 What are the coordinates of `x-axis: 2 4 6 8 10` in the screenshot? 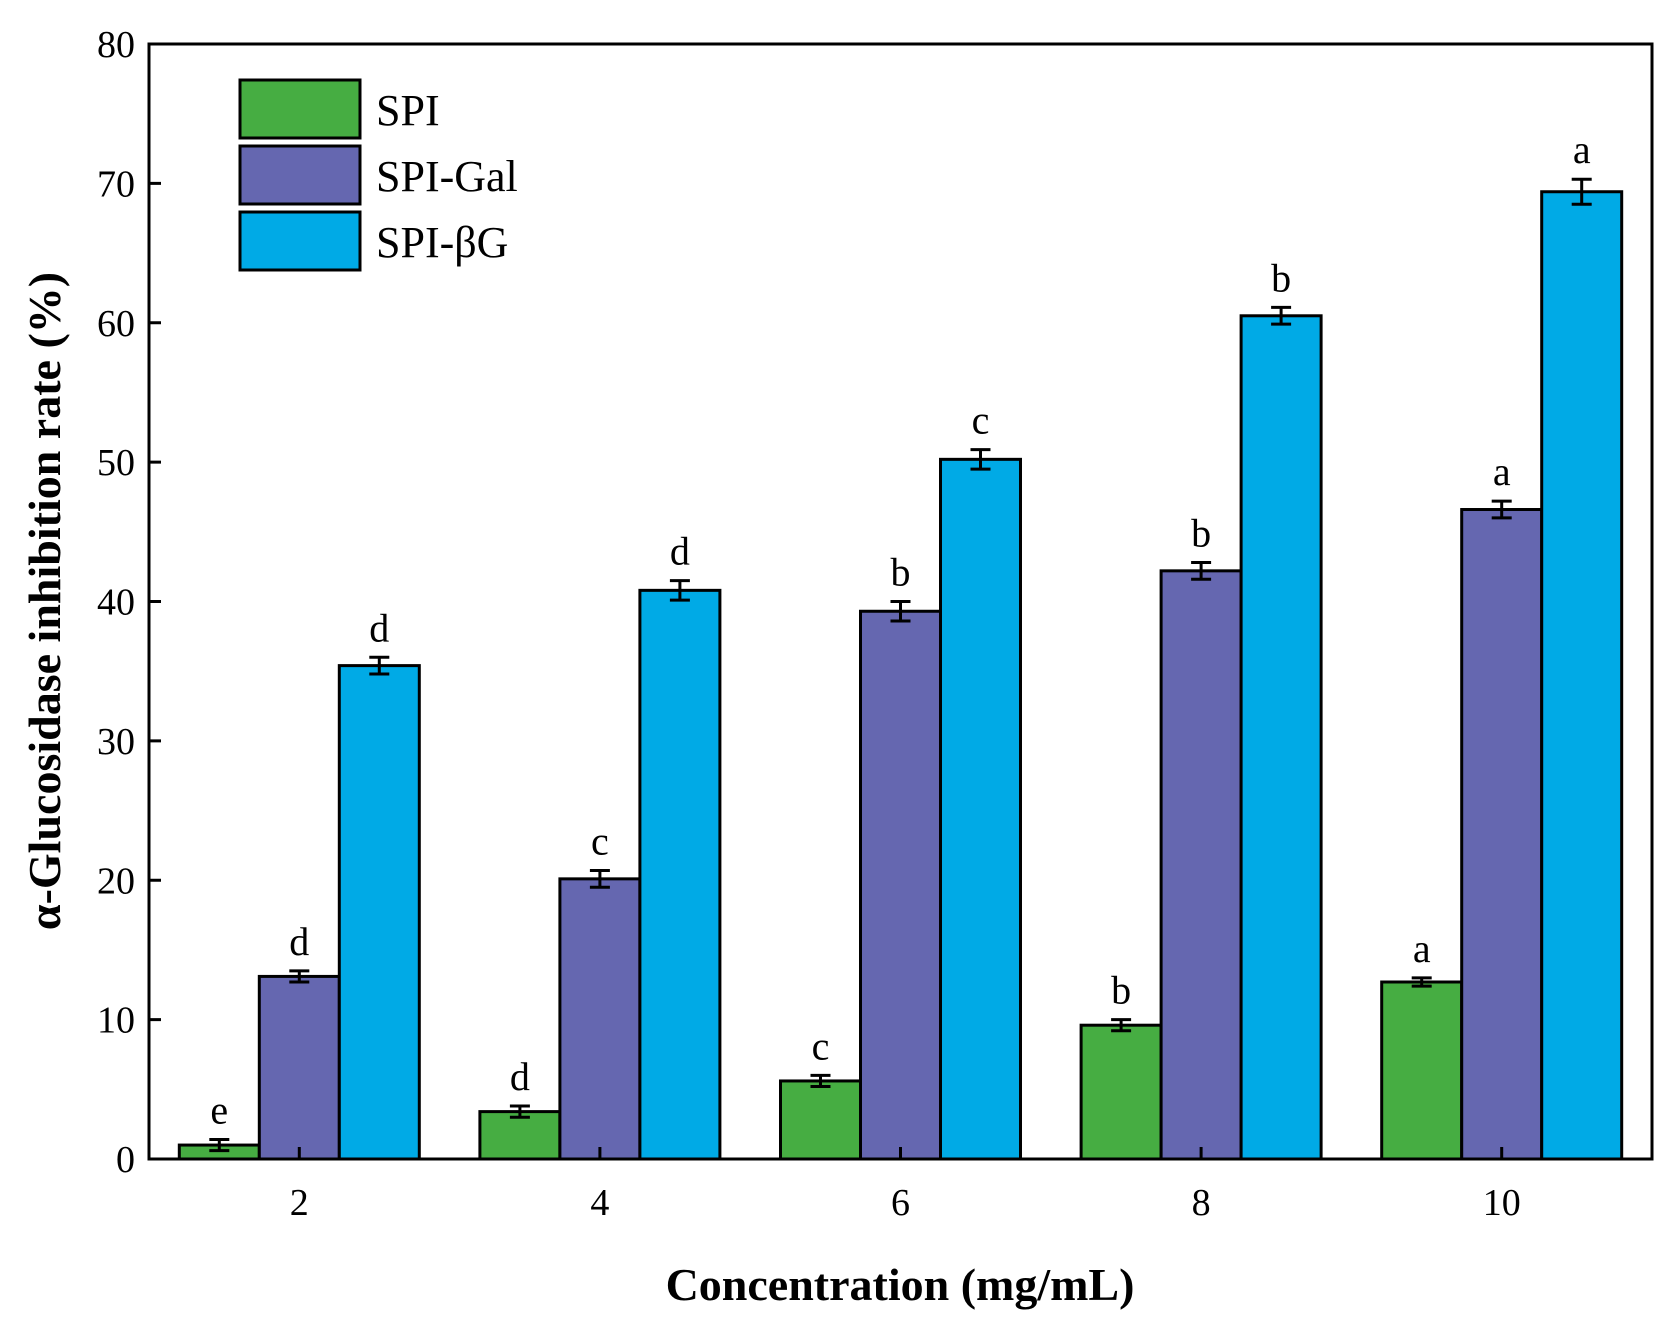 It's located at (905, 1185).